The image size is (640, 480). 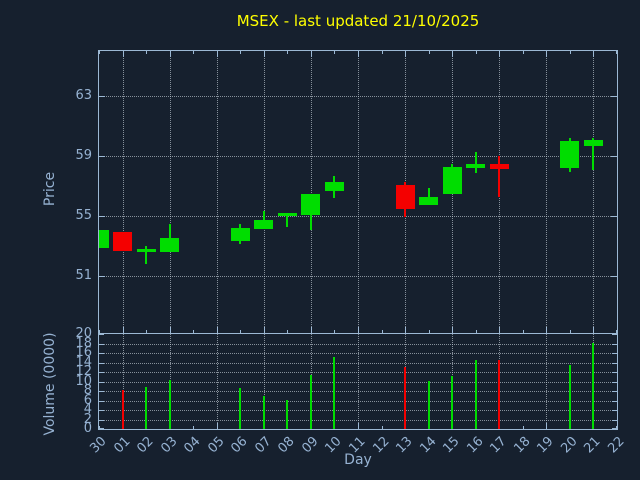 What do you see at coordinates (87, 390) in the screenshot?
I see `volume-tick-label-8: 8` at bounding box center [87, 390].